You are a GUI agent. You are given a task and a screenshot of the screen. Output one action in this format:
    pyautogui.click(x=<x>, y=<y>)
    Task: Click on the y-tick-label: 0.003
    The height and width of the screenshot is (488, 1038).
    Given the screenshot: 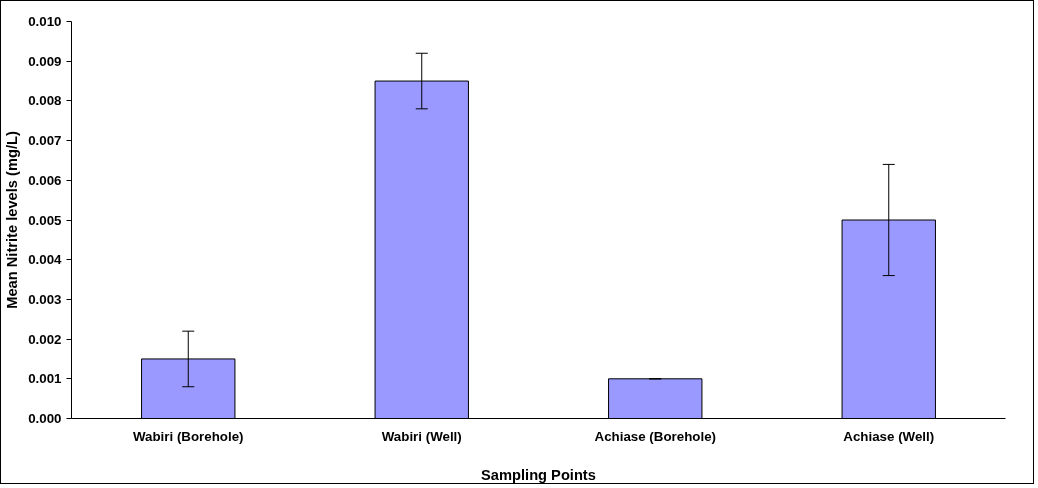 What is the action you would take?
    pyautogui.click(x=45, y=299)
    